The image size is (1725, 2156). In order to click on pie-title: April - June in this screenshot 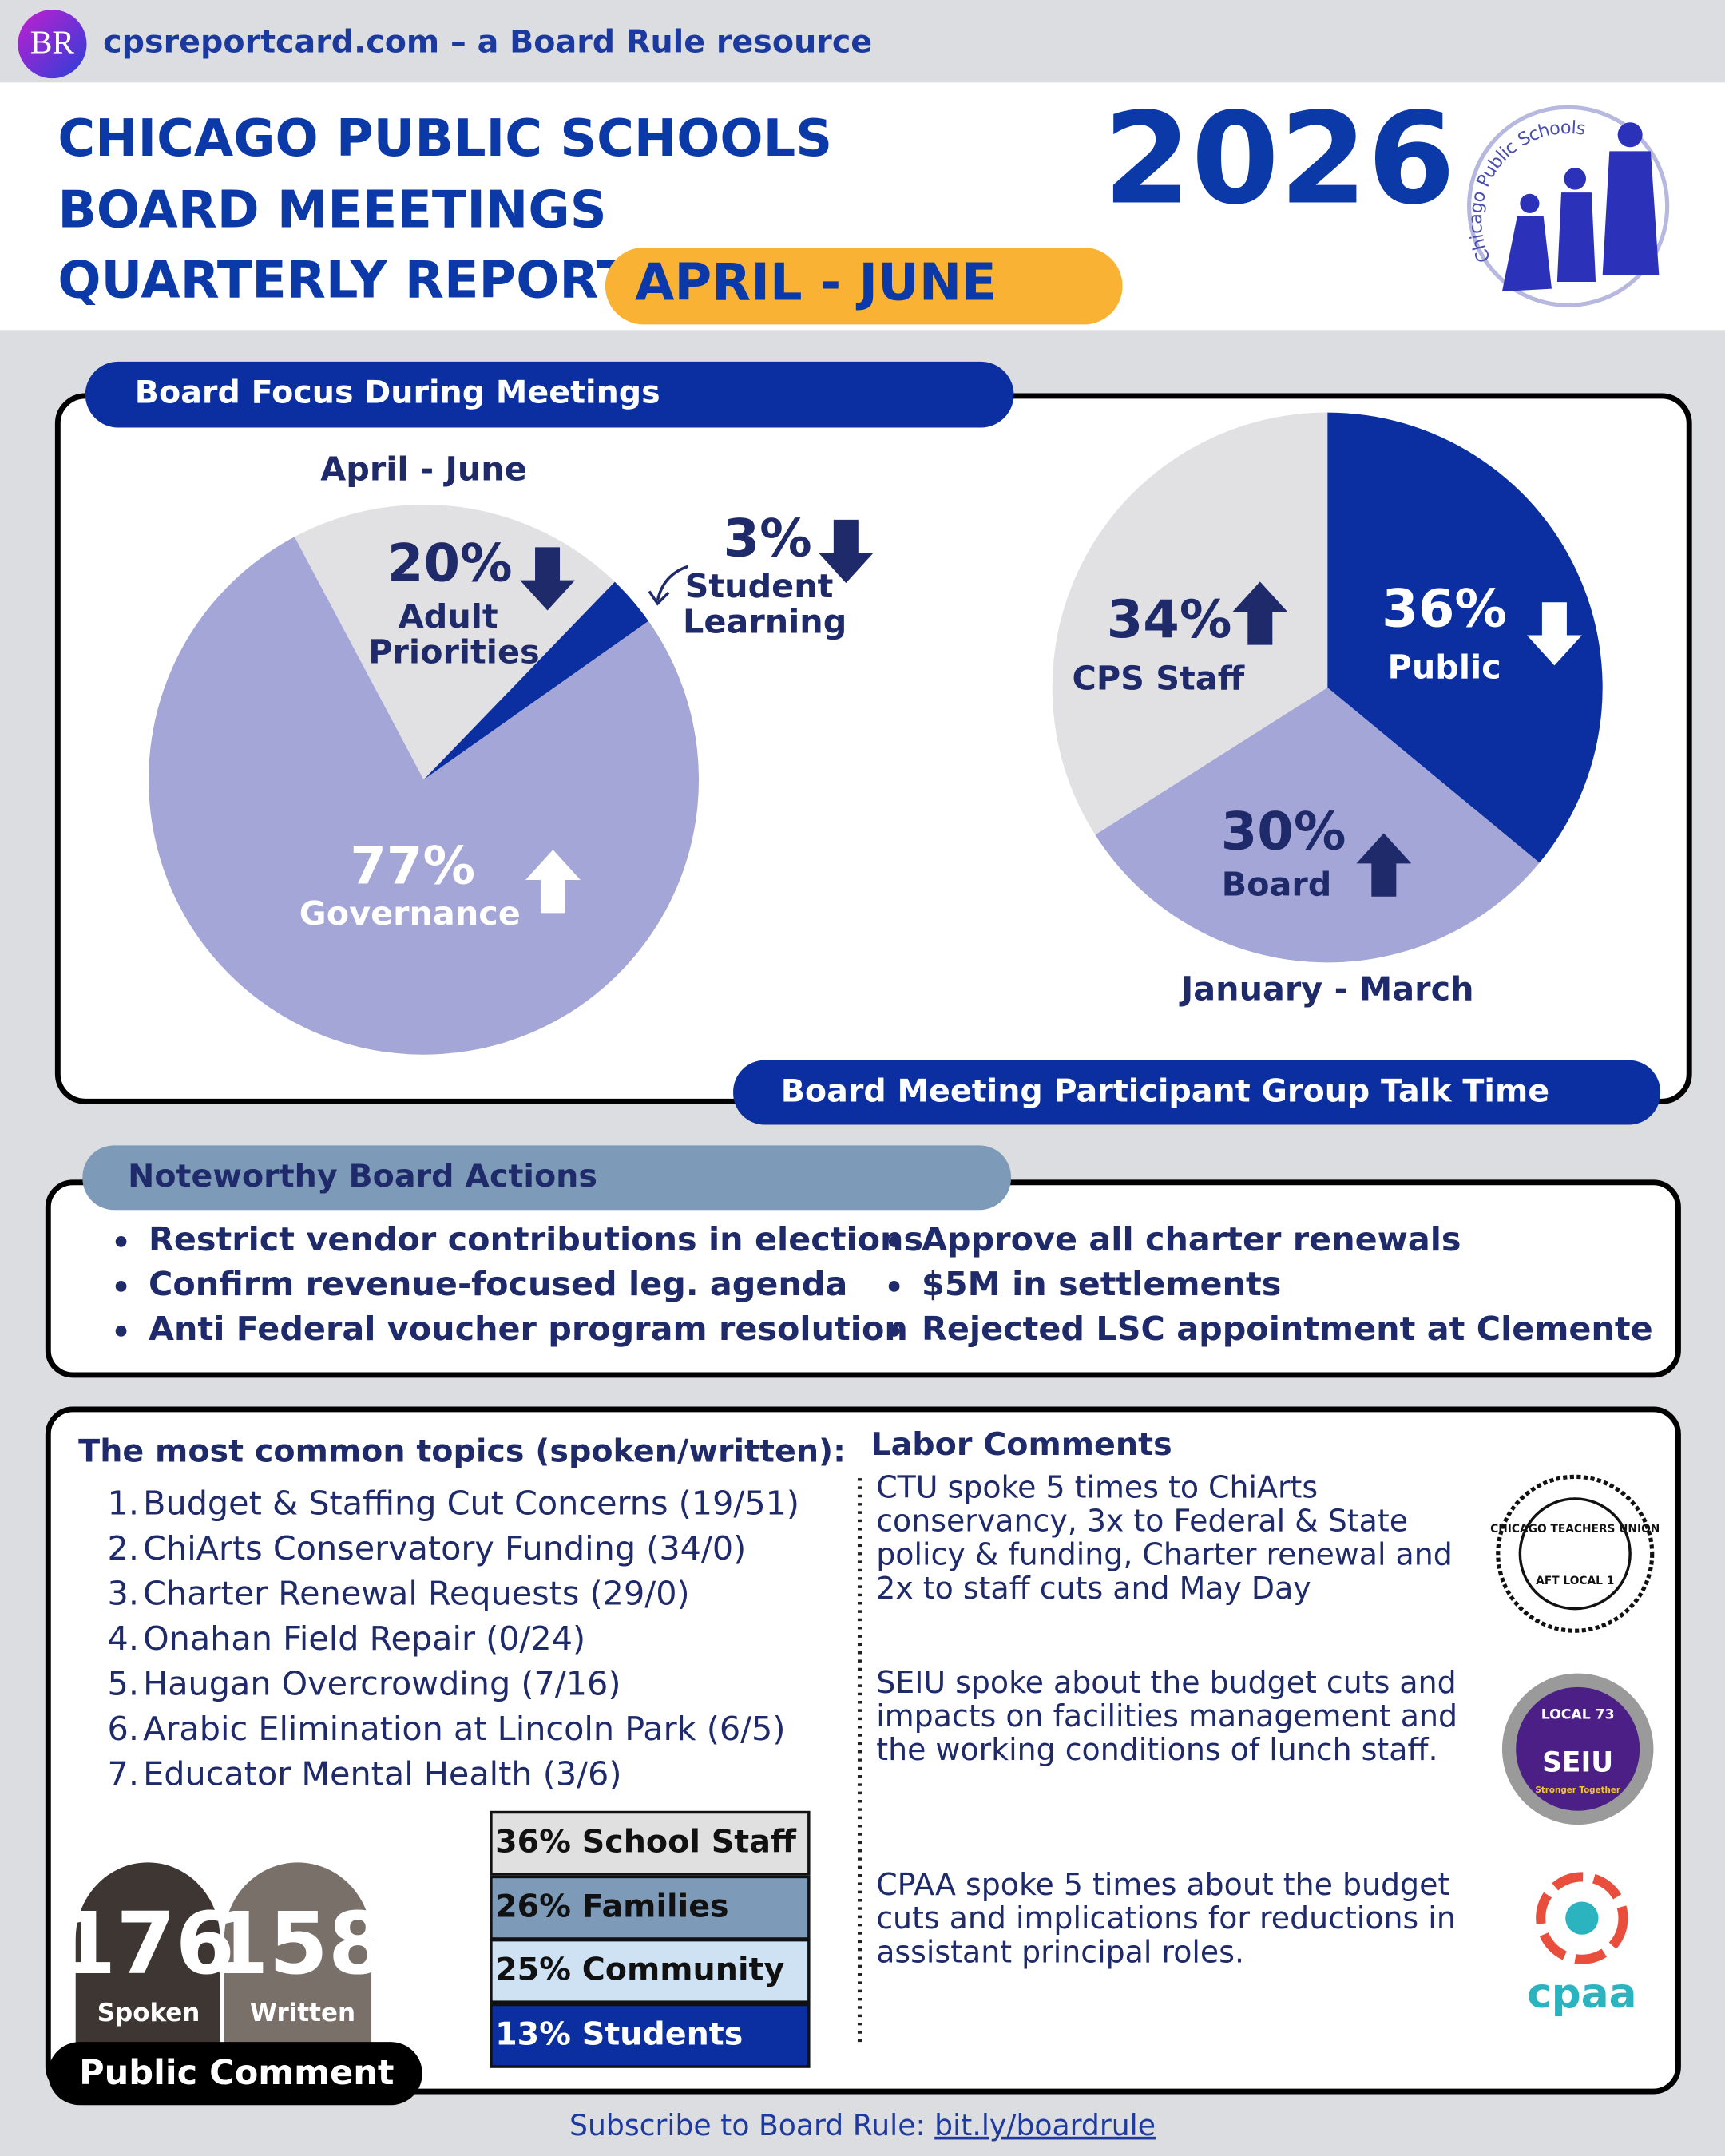, I will do `click(424, 469)`.